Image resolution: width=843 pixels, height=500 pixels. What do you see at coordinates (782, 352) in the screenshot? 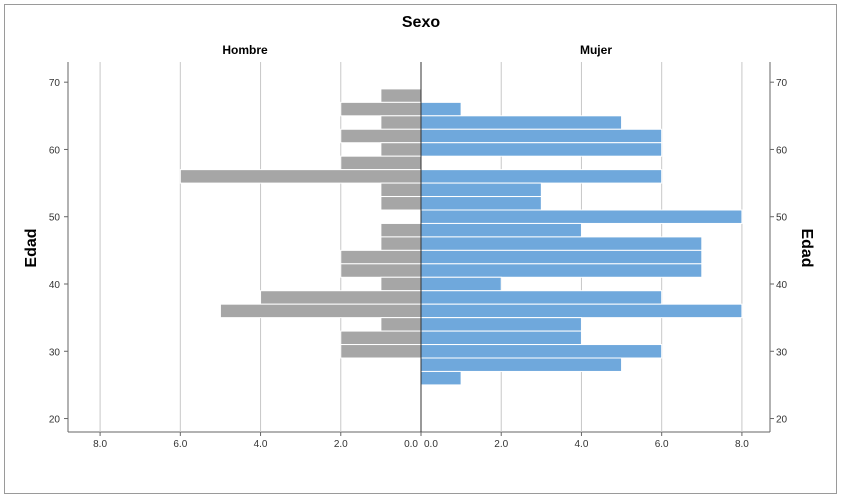
I see `y-tick-label-right: 30` at bounding box center [782, 352].